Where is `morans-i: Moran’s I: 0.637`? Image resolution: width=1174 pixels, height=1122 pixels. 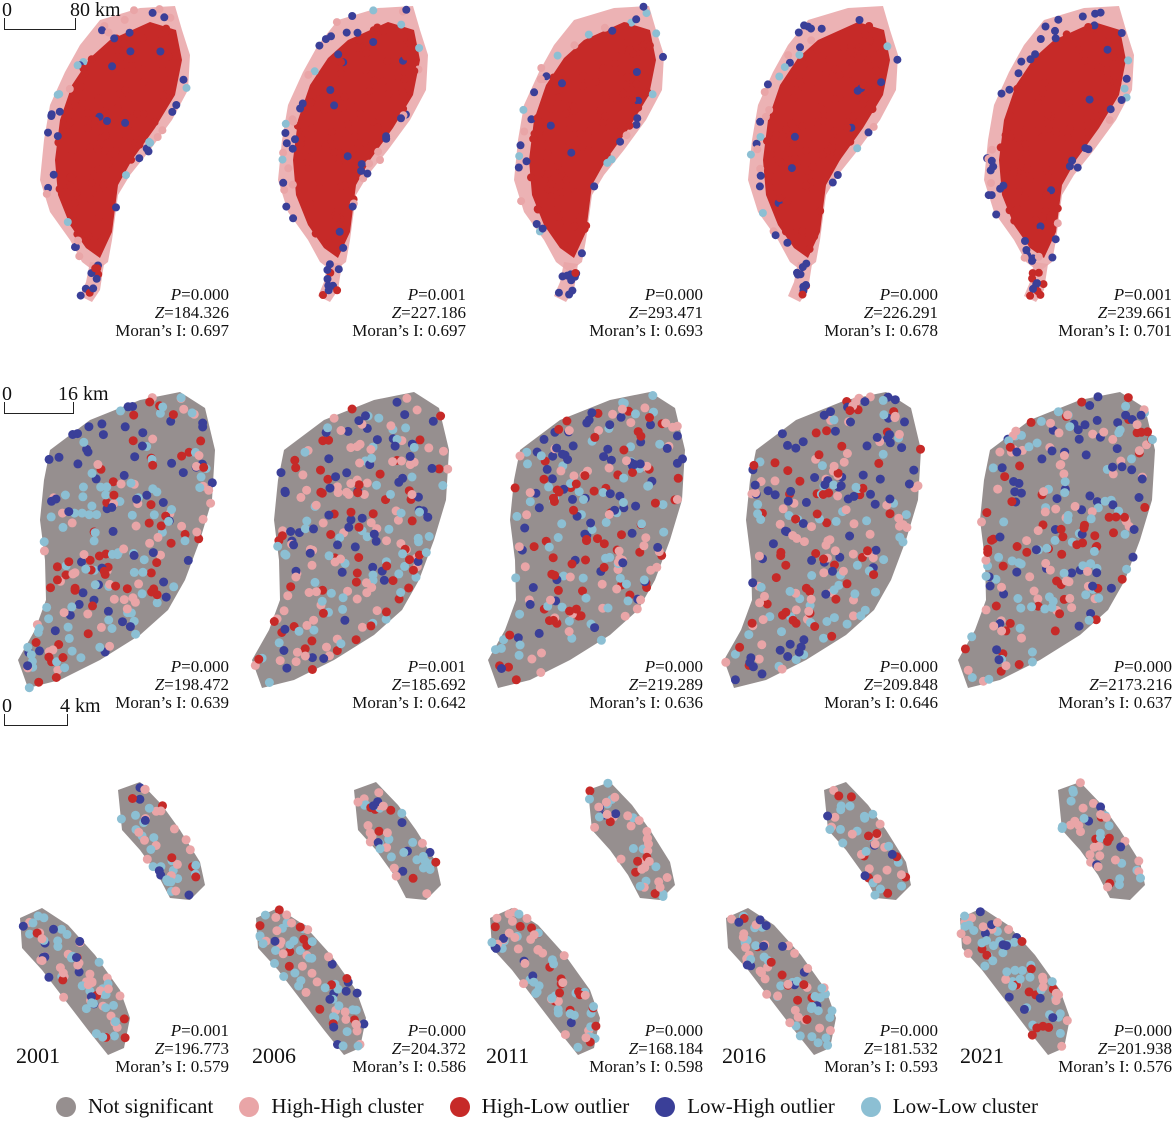
morans-i: Moran’s I: 0.637 is located at coordinates (1115, 702).